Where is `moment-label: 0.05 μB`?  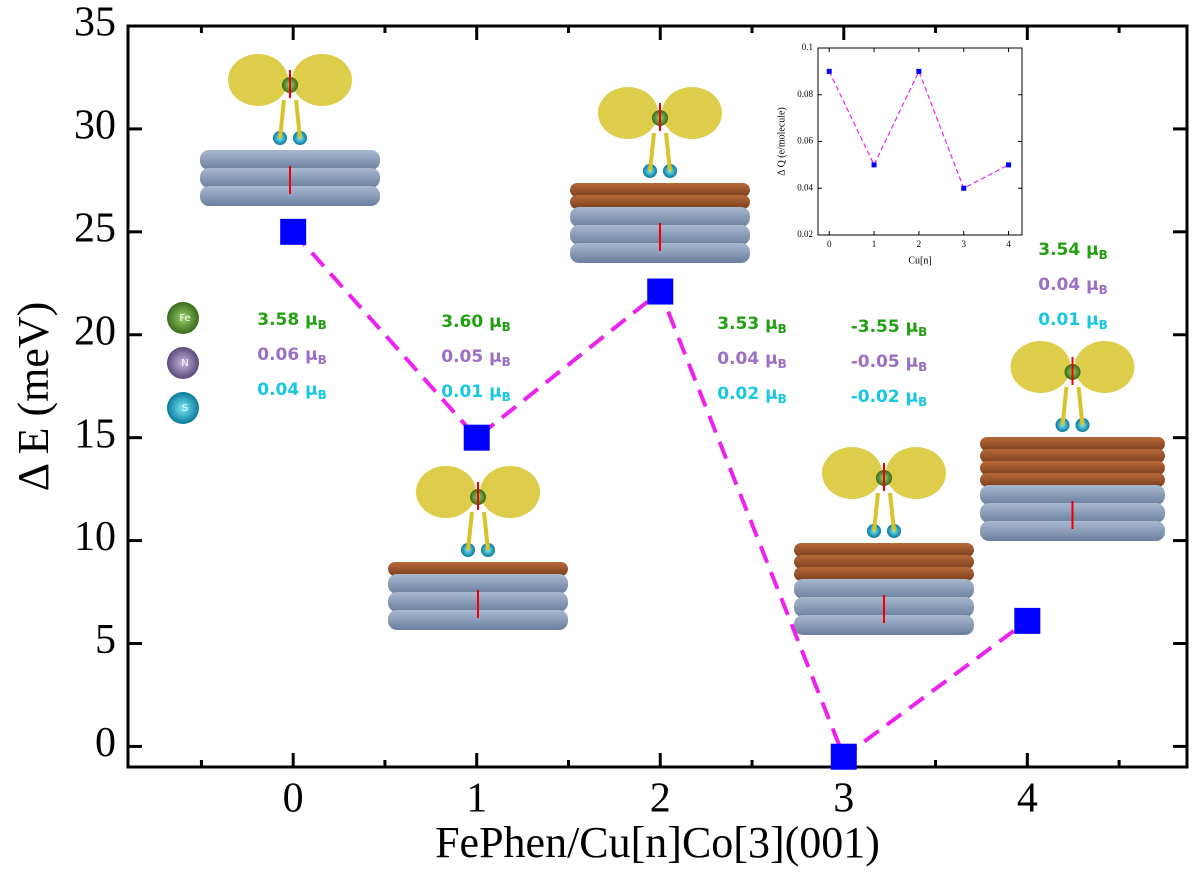 moment-label: 0.05 μB is located at coordinates (476, 358).